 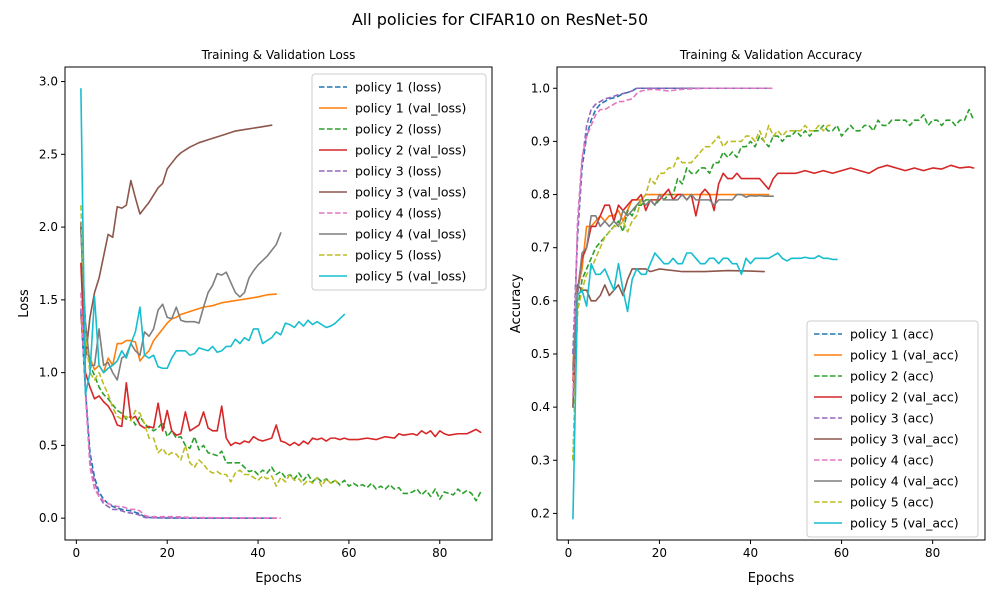 I want to click on legend-label: policy 2 (val_acc), so click(x=904, y=397).